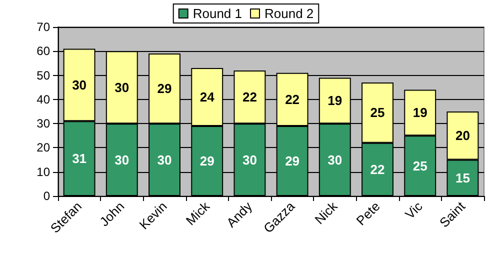 This screenshot has width=492, height=270. I want to click on y-tick-label: 30, so click(43, 123).